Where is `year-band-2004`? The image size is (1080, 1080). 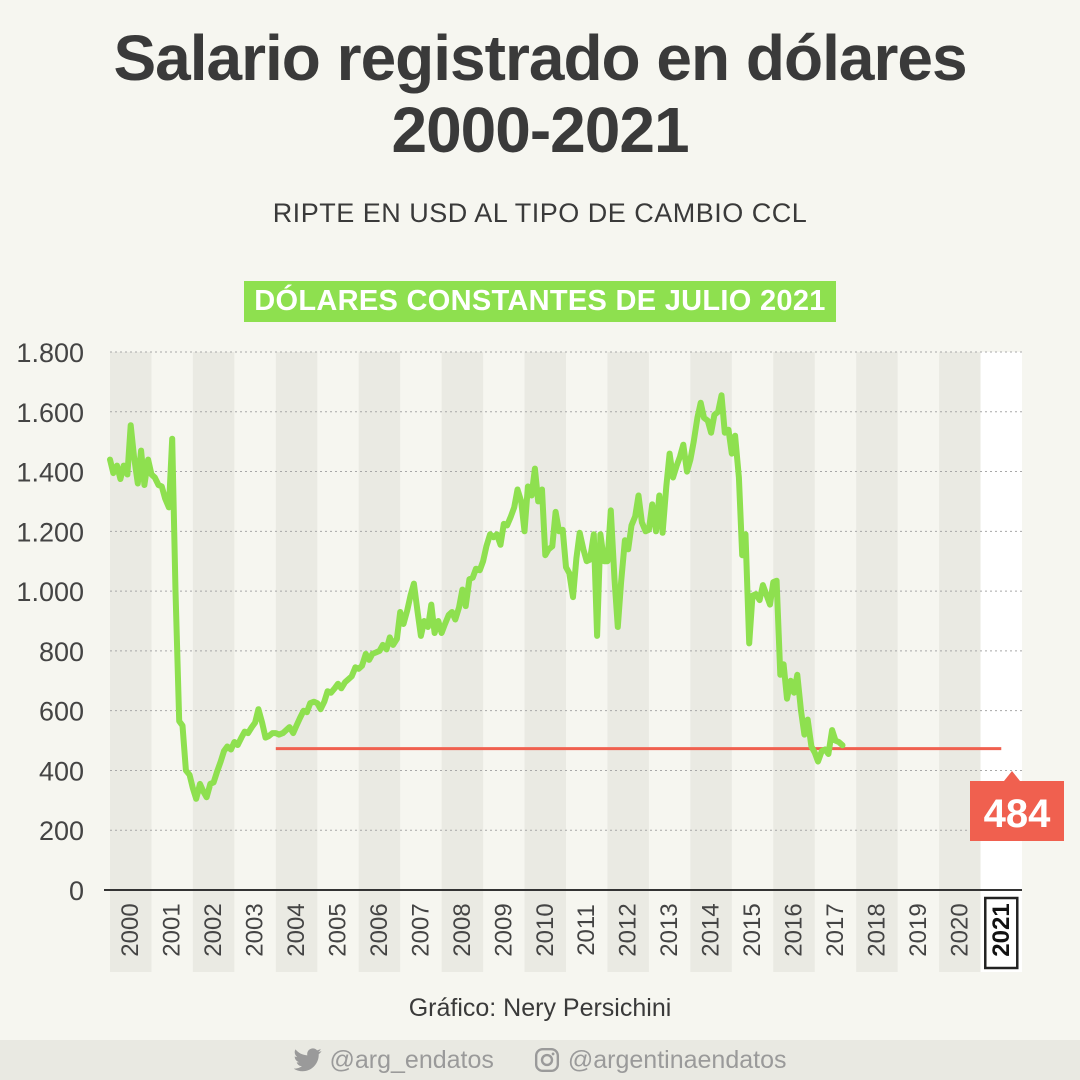 year-band-2004 is located at coordinates (296, 662).